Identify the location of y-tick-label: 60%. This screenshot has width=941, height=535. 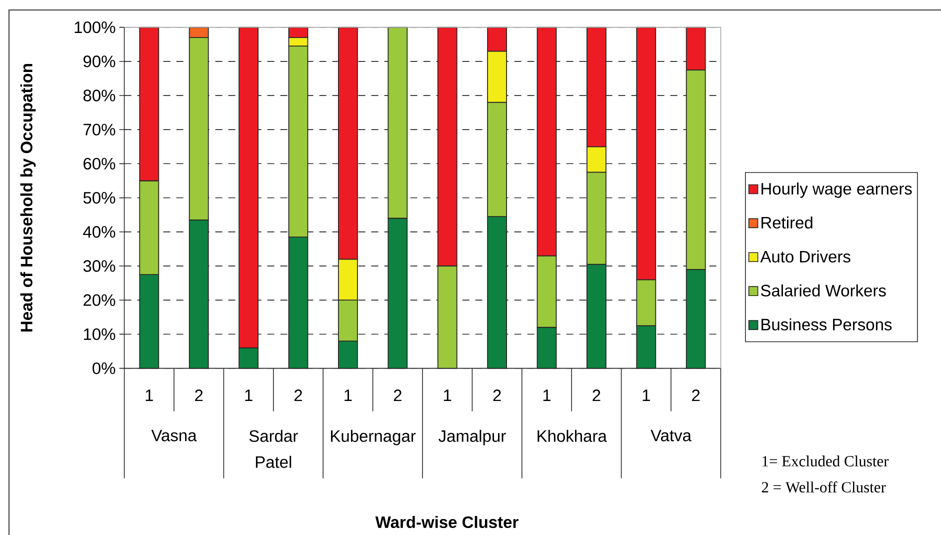
(100, 164).